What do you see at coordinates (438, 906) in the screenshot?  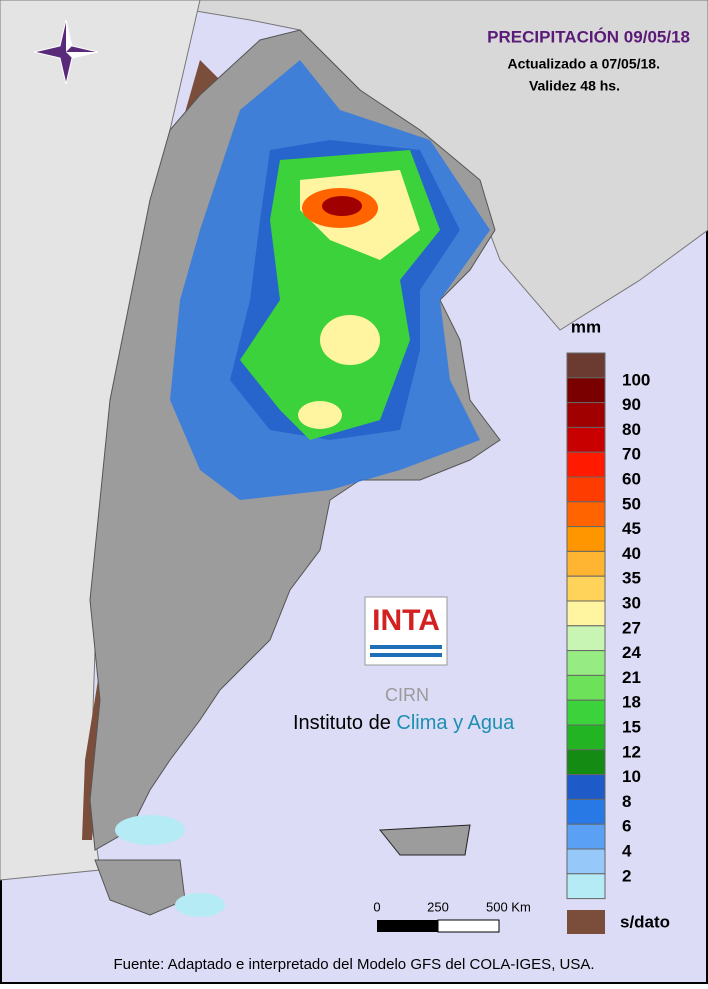 I see `scale-label: 250` at bounding box center [438, 906].